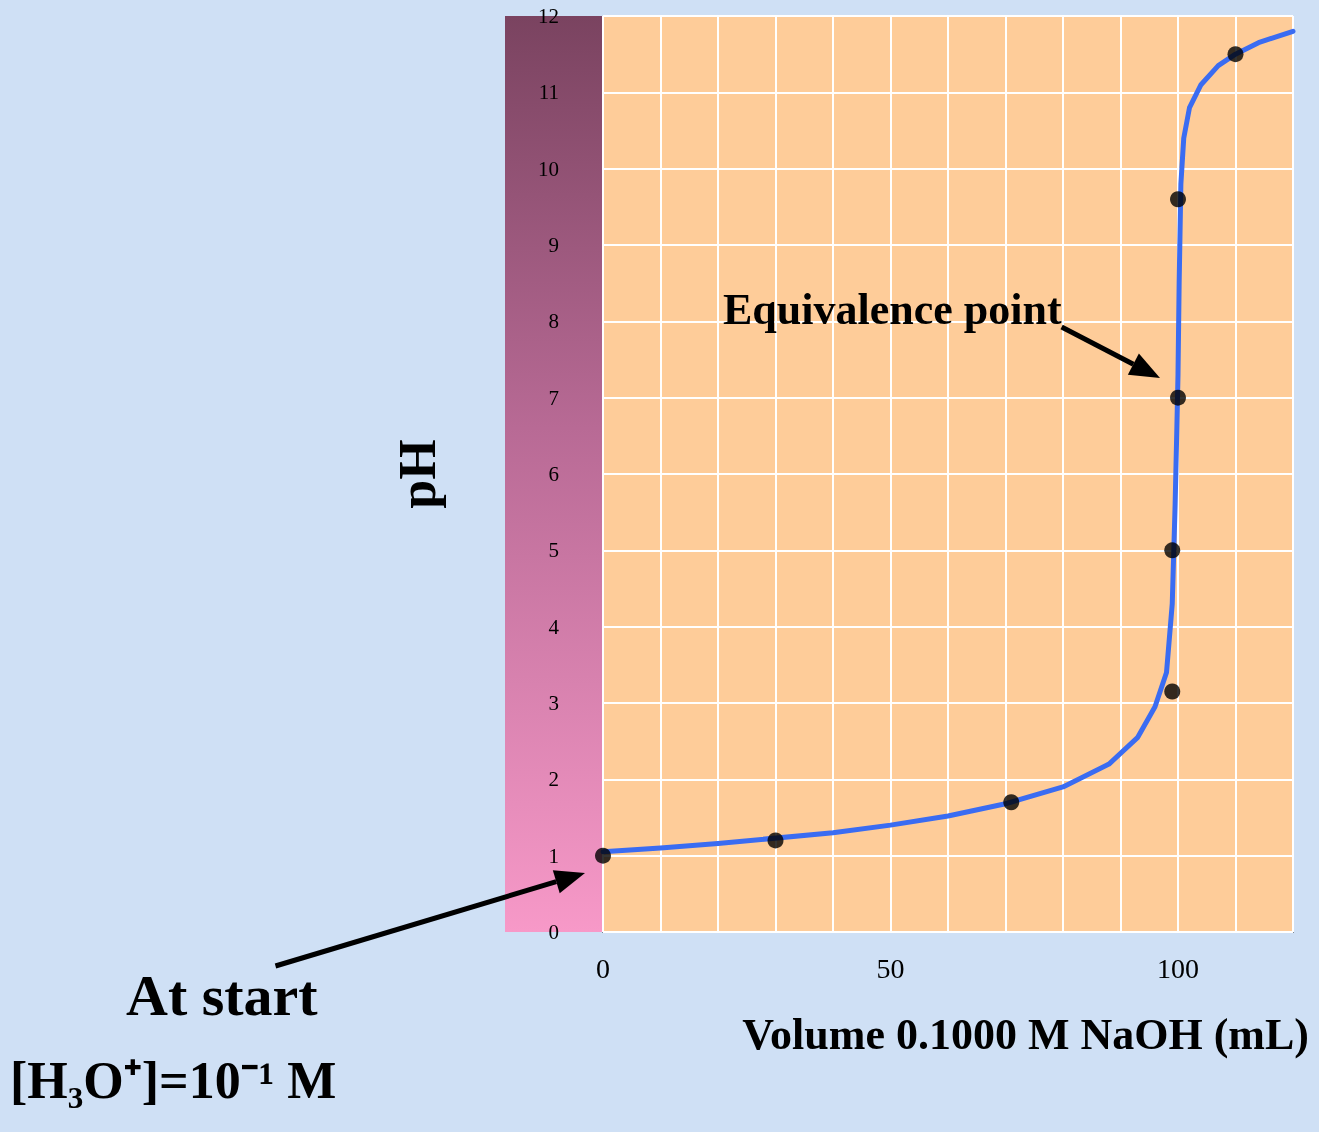  Describe the element at coordinates (1178, 968) in the screenshot. I see `x-tick-label: 100` at that location.